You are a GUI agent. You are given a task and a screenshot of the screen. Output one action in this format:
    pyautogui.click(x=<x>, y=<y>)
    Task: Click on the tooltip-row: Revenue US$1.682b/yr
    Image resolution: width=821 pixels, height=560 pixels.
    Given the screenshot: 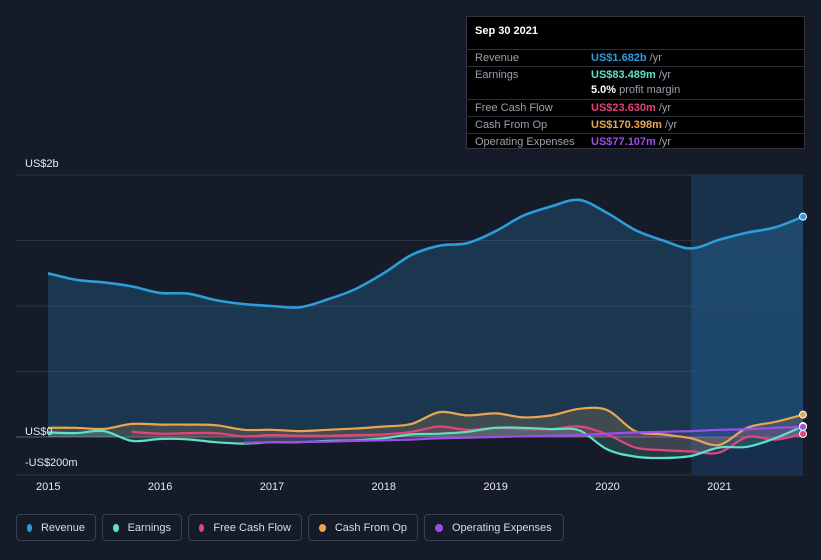 What is the action you would take?
    pyautogui.click(x=635, y=57)
    